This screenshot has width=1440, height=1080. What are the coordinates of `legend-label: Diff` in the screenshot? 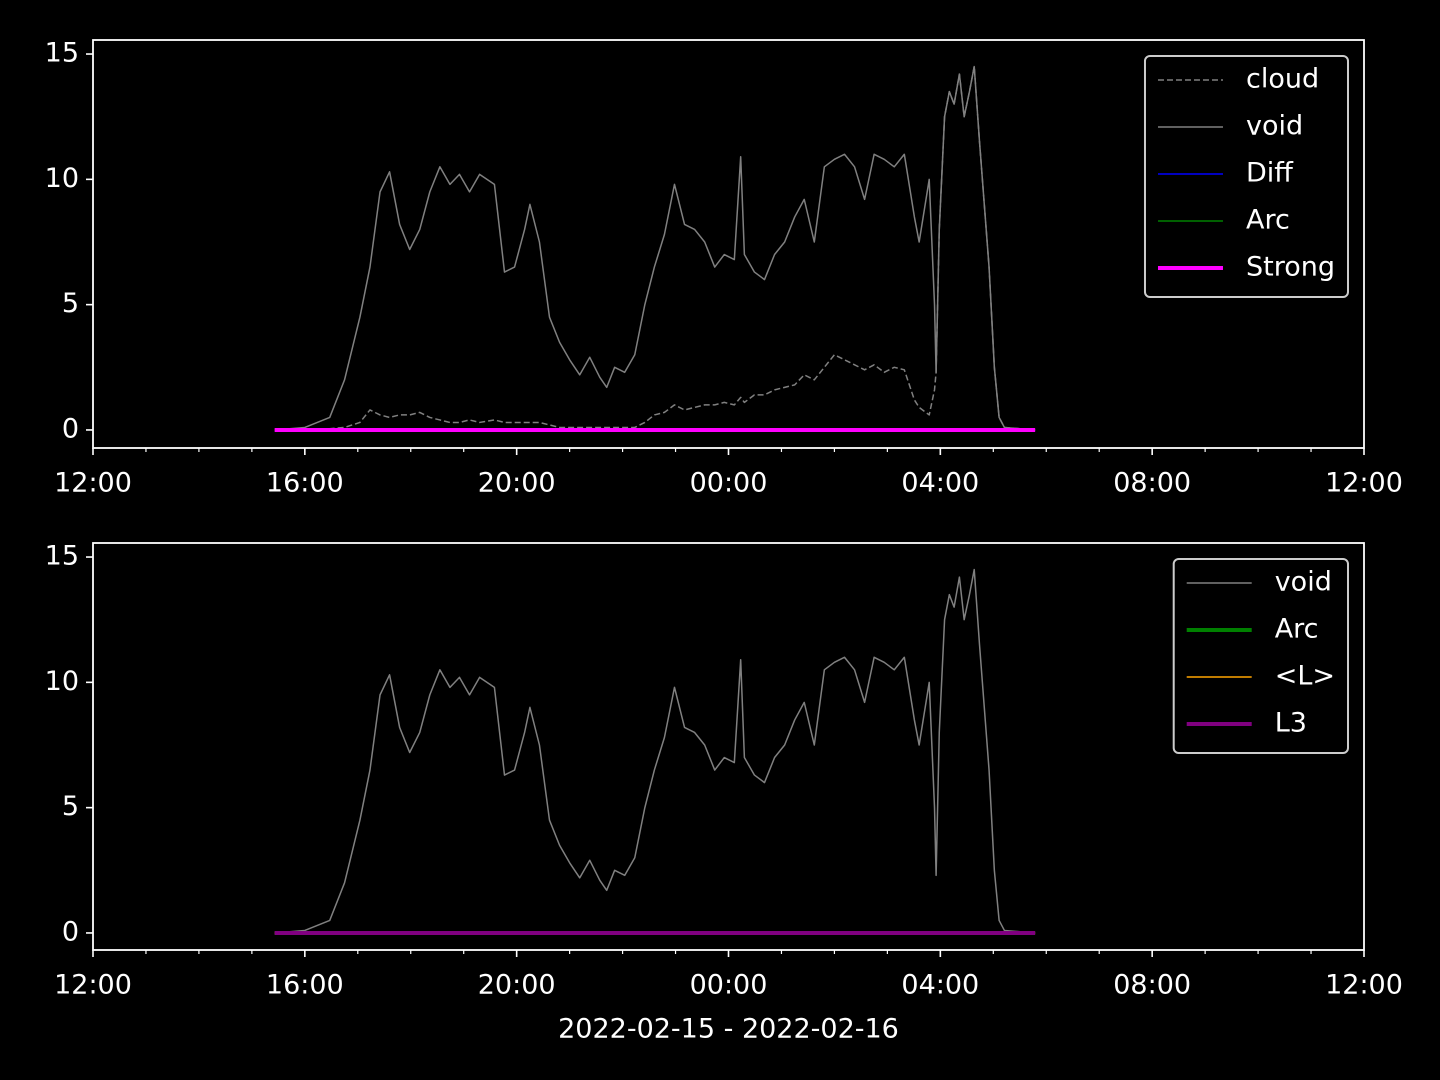 It's located at (1270, 173).